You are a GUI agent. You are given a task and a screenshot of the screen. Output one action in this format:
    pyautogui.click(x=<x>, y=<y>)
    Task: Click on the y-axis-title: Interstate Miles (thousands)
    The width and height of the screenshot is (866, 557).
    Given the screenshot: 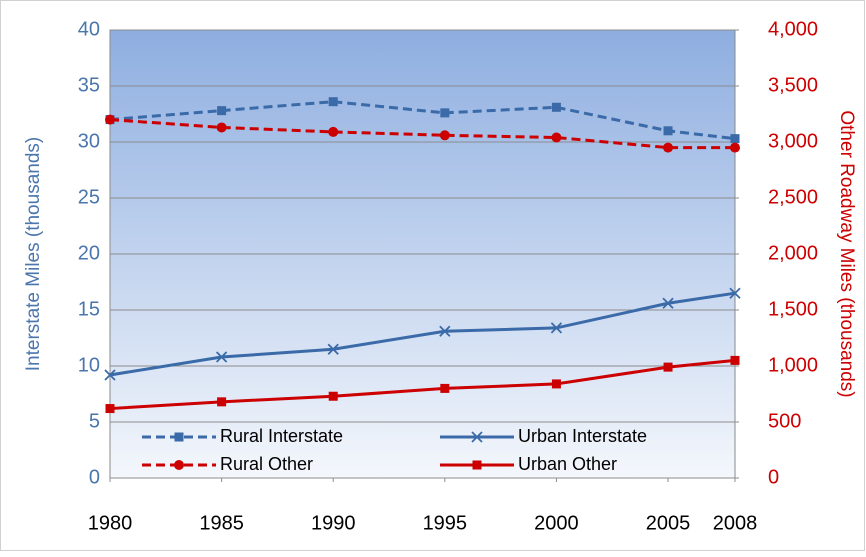 What is the action you would take?
    pyautogui.click(x=33, y=254)
    